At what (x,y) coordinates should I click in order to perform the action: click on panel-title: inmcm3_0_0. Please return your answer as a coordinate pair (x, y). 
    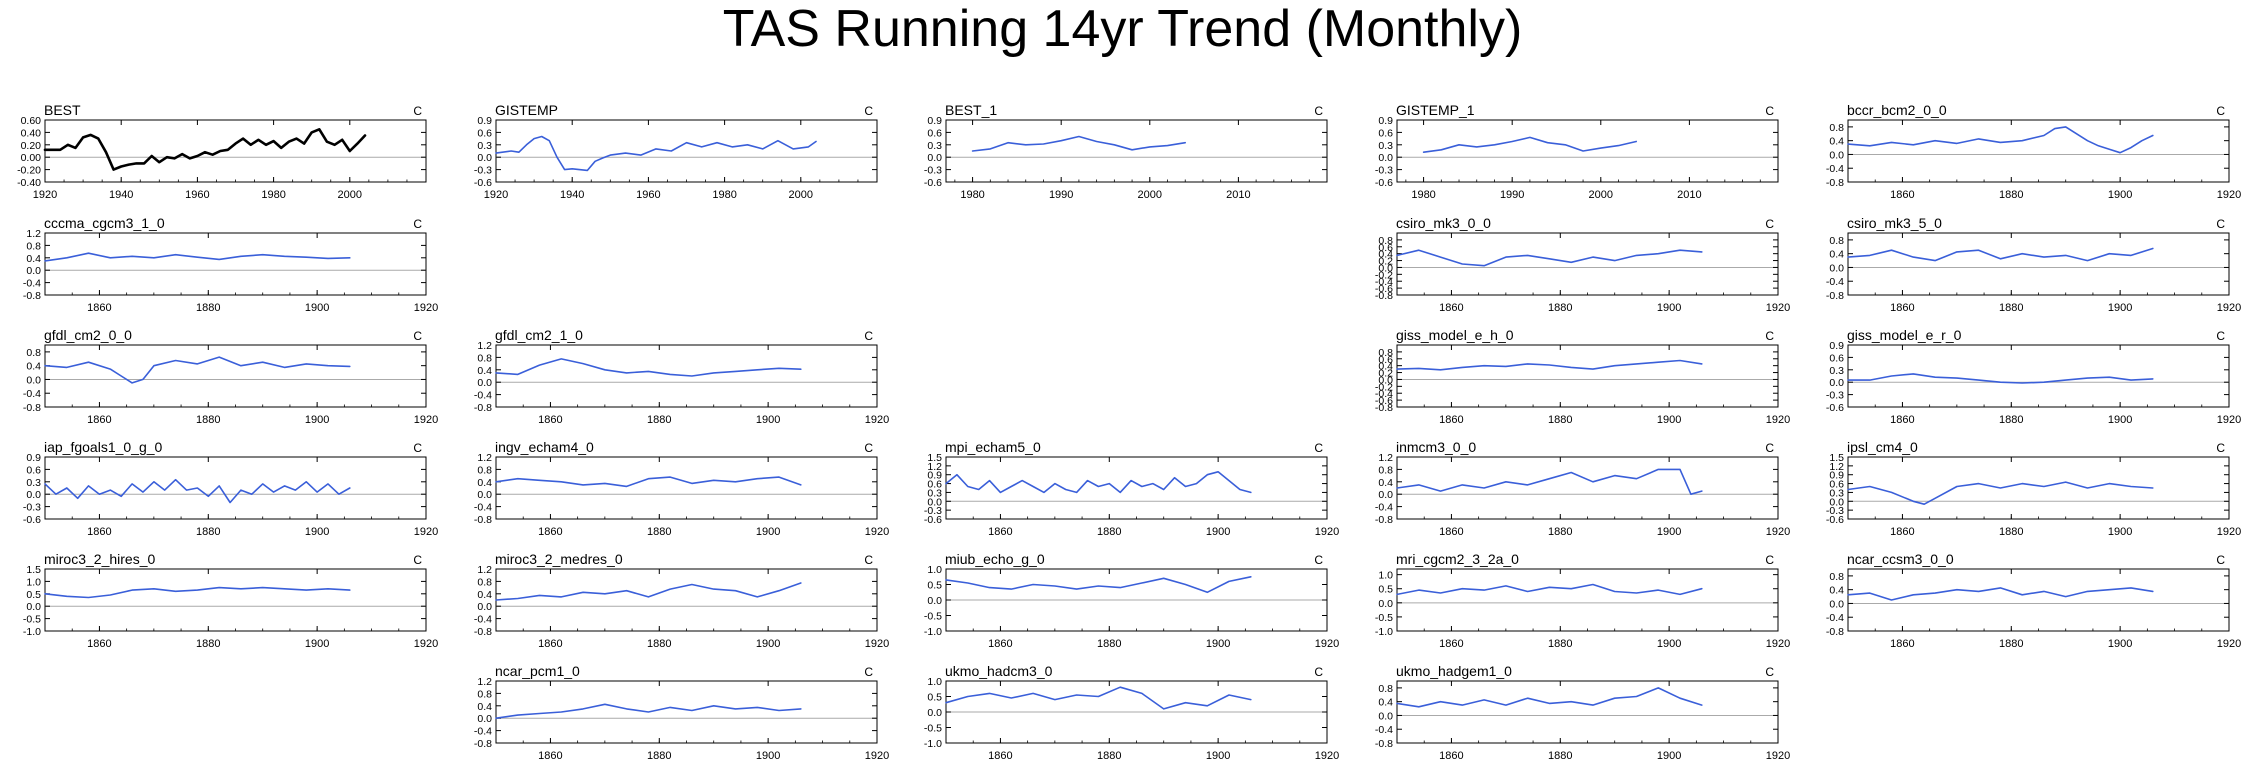
    Looking at the image, I should click on (1436, 447).